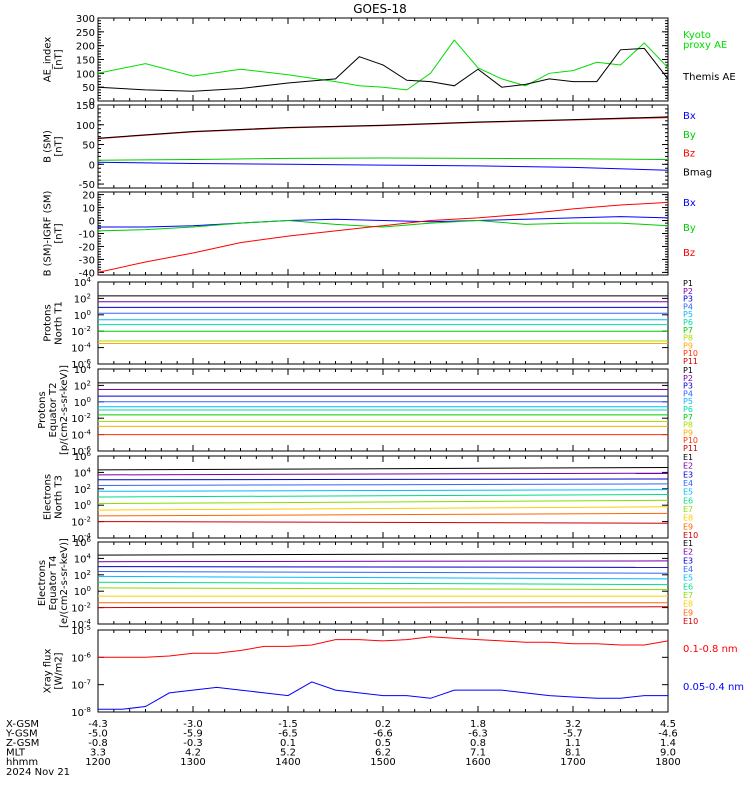 The width and height of the screenshot is (750, 804). I want to click on y-tick-label-bsm: 100, so click(85, 126).